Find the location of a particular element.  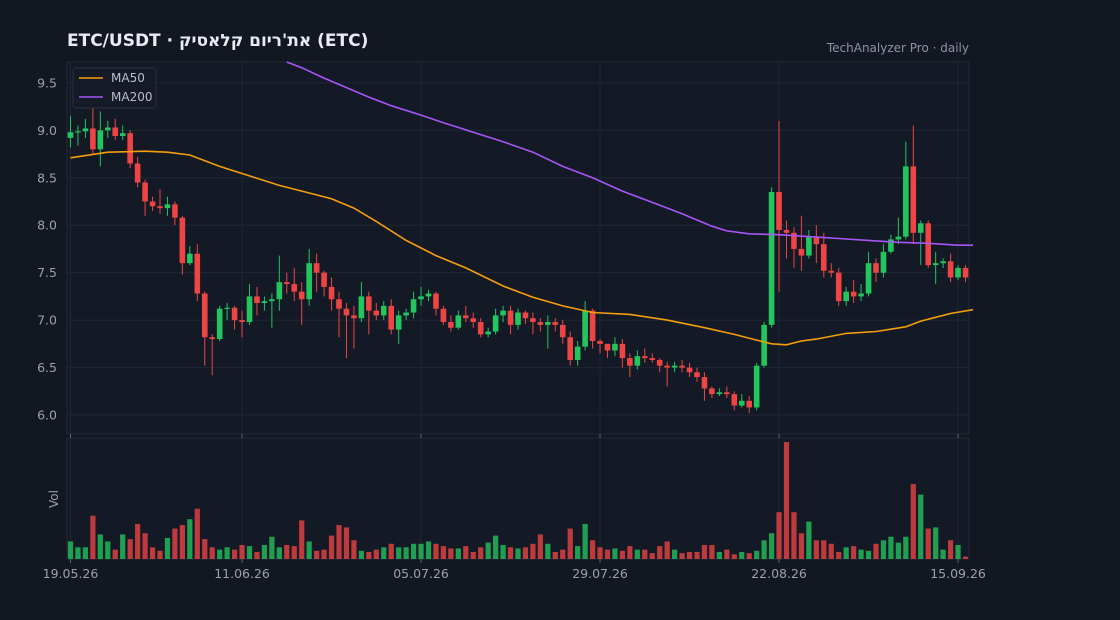

date-tick-label: 11.06.26 is located at coordinates (242, 573).